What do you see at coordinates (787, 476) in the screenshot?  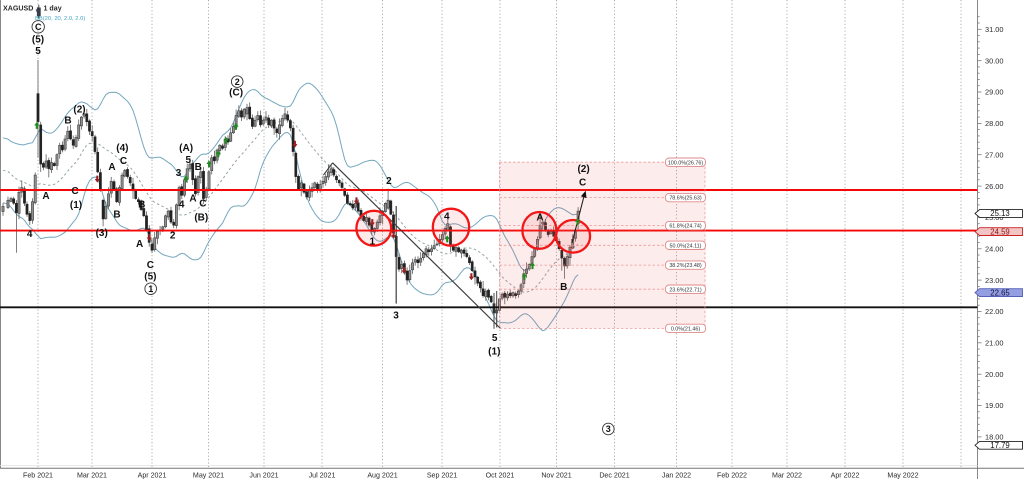 I see `svg-text: Mar 2022` at bounding box center [787, 476].